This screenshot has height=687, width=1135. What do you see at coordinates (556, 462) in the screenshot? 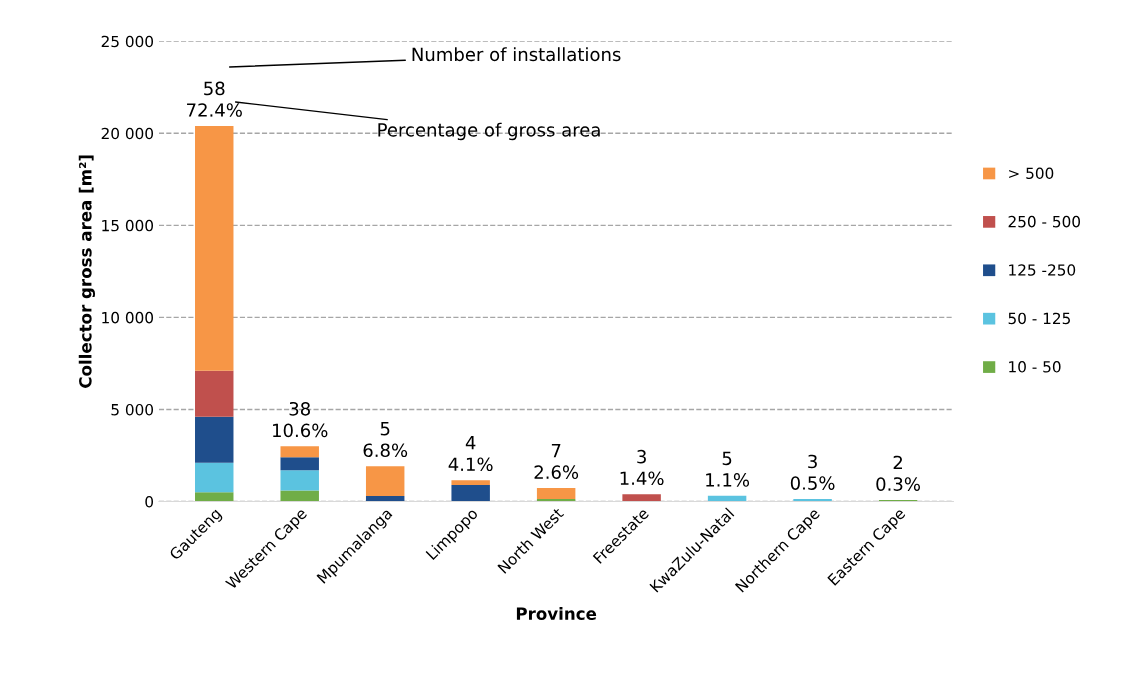
I see `annotation: 7 2.6%` at bounding box center [556, 462].